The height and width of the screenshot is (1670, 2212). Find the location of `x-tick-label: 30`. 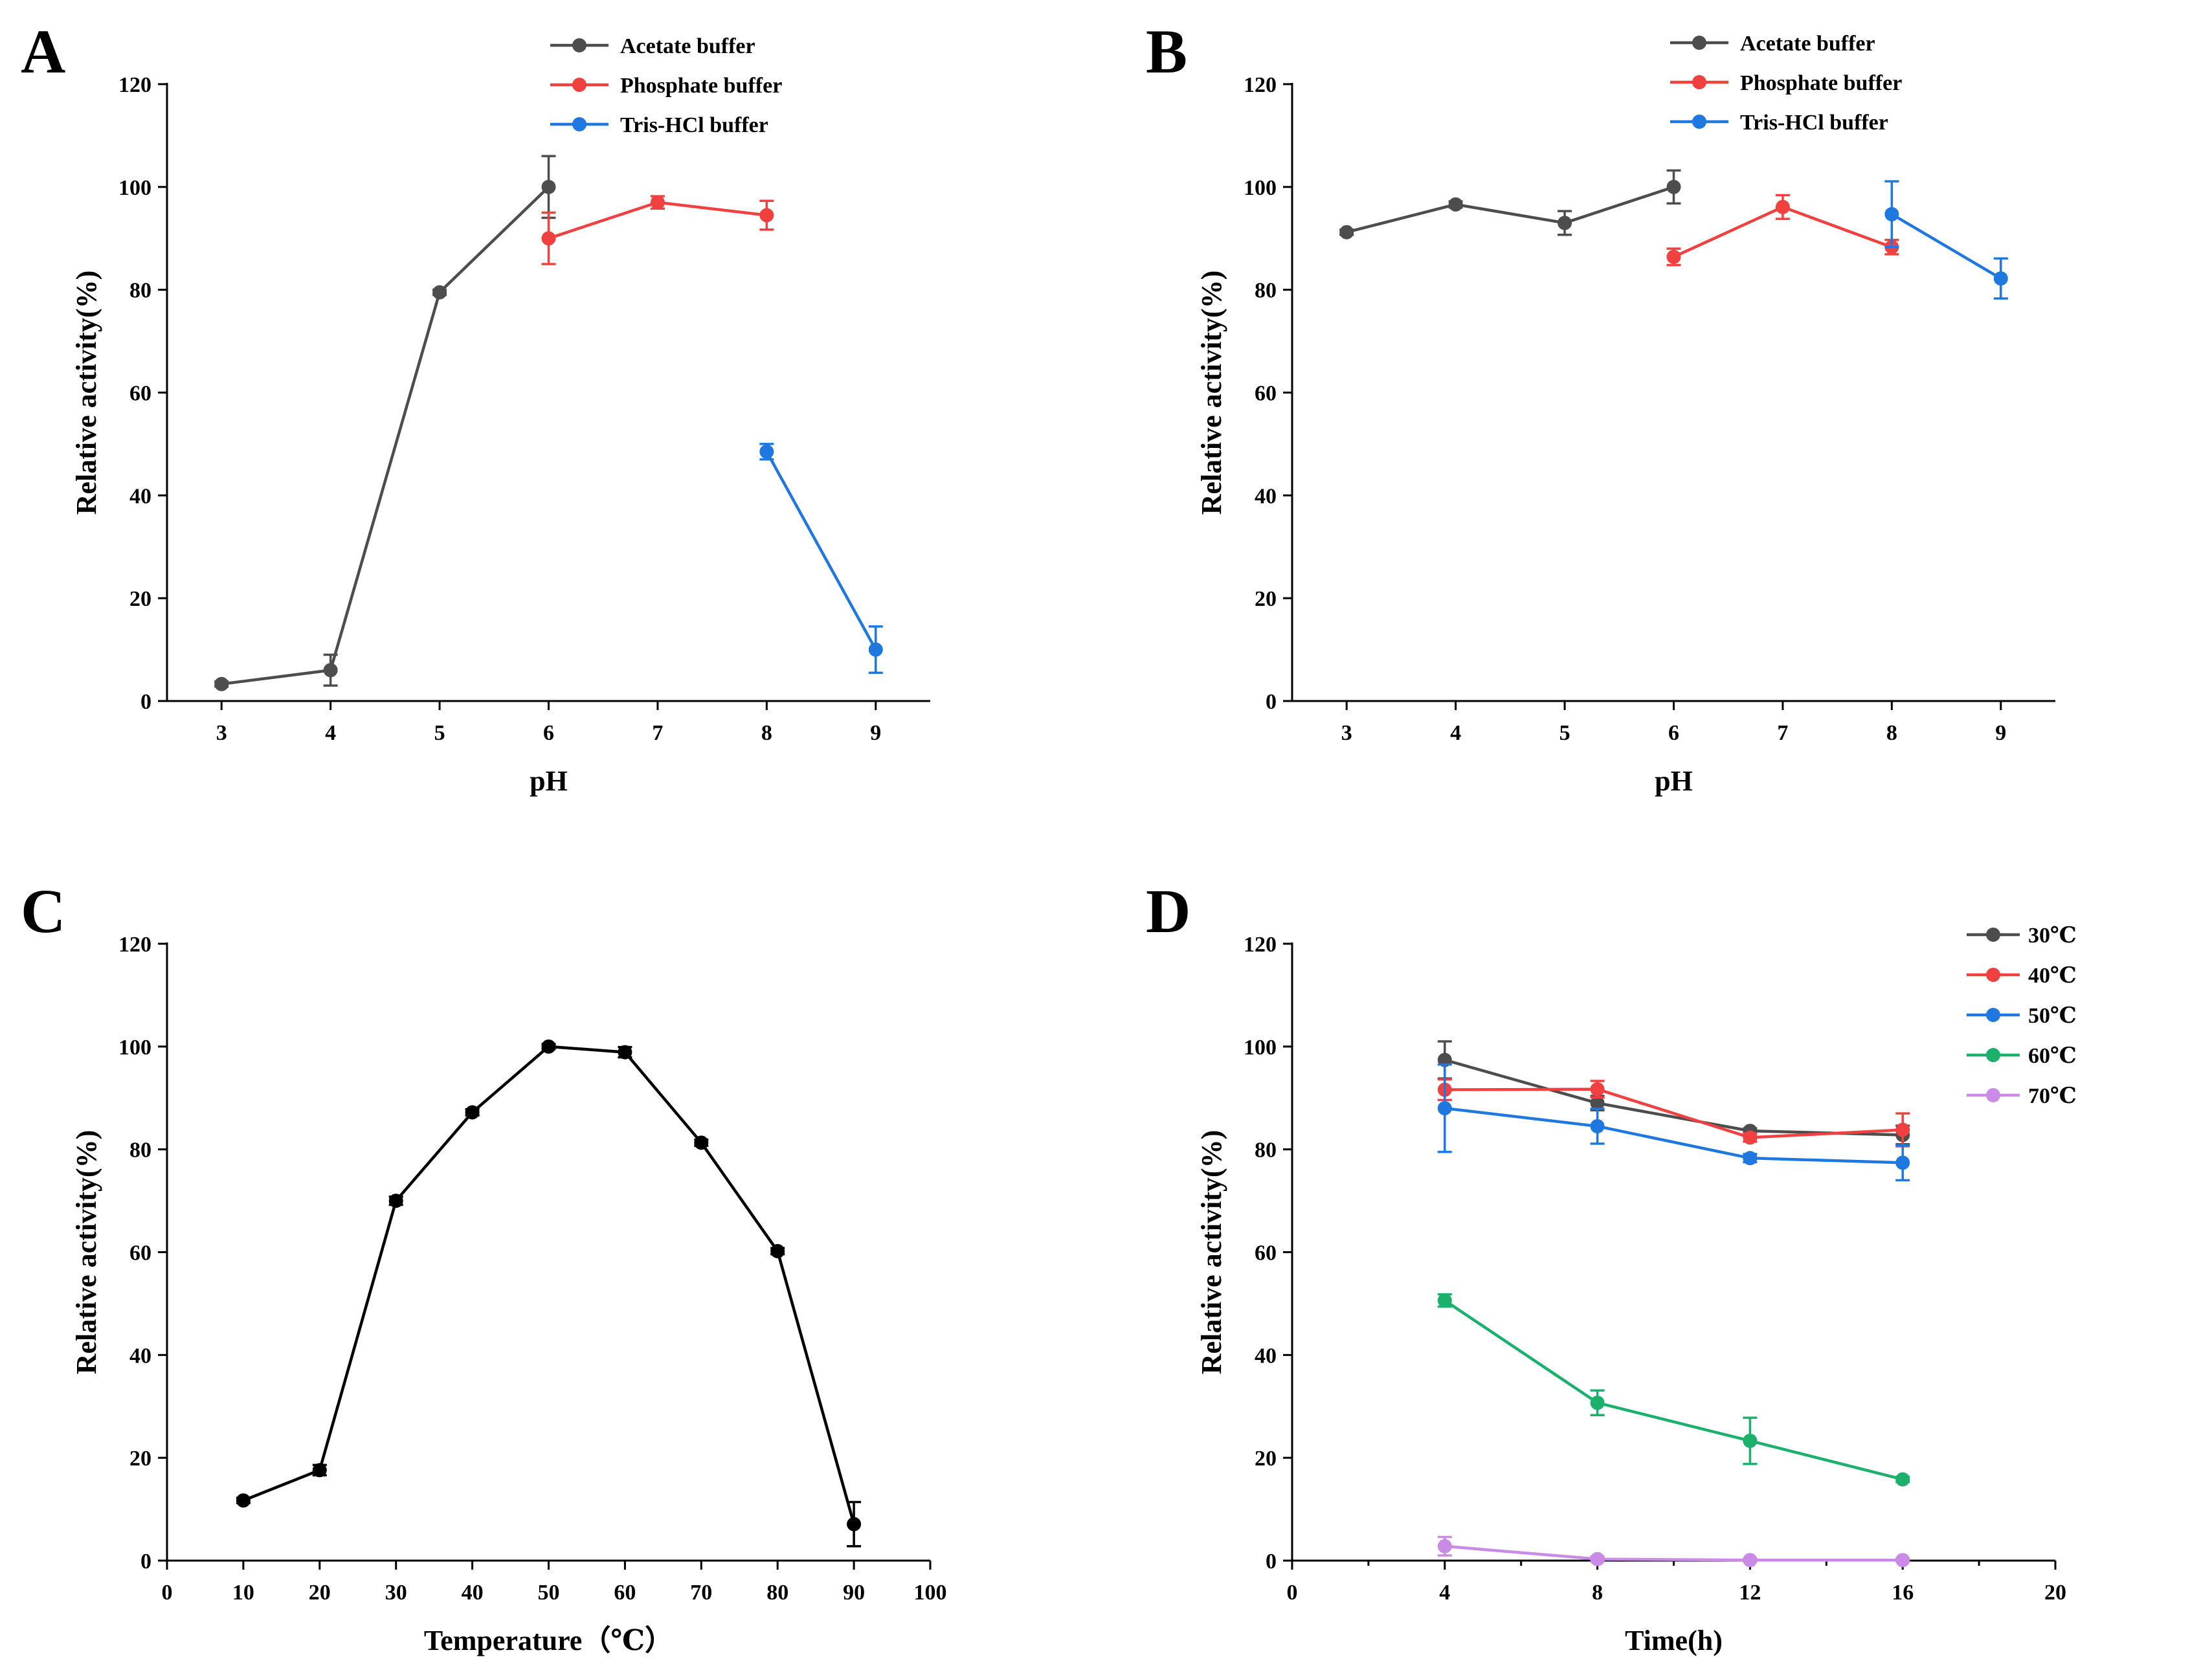

x-tick-label: 30 is located at coordinates (396, 1593).